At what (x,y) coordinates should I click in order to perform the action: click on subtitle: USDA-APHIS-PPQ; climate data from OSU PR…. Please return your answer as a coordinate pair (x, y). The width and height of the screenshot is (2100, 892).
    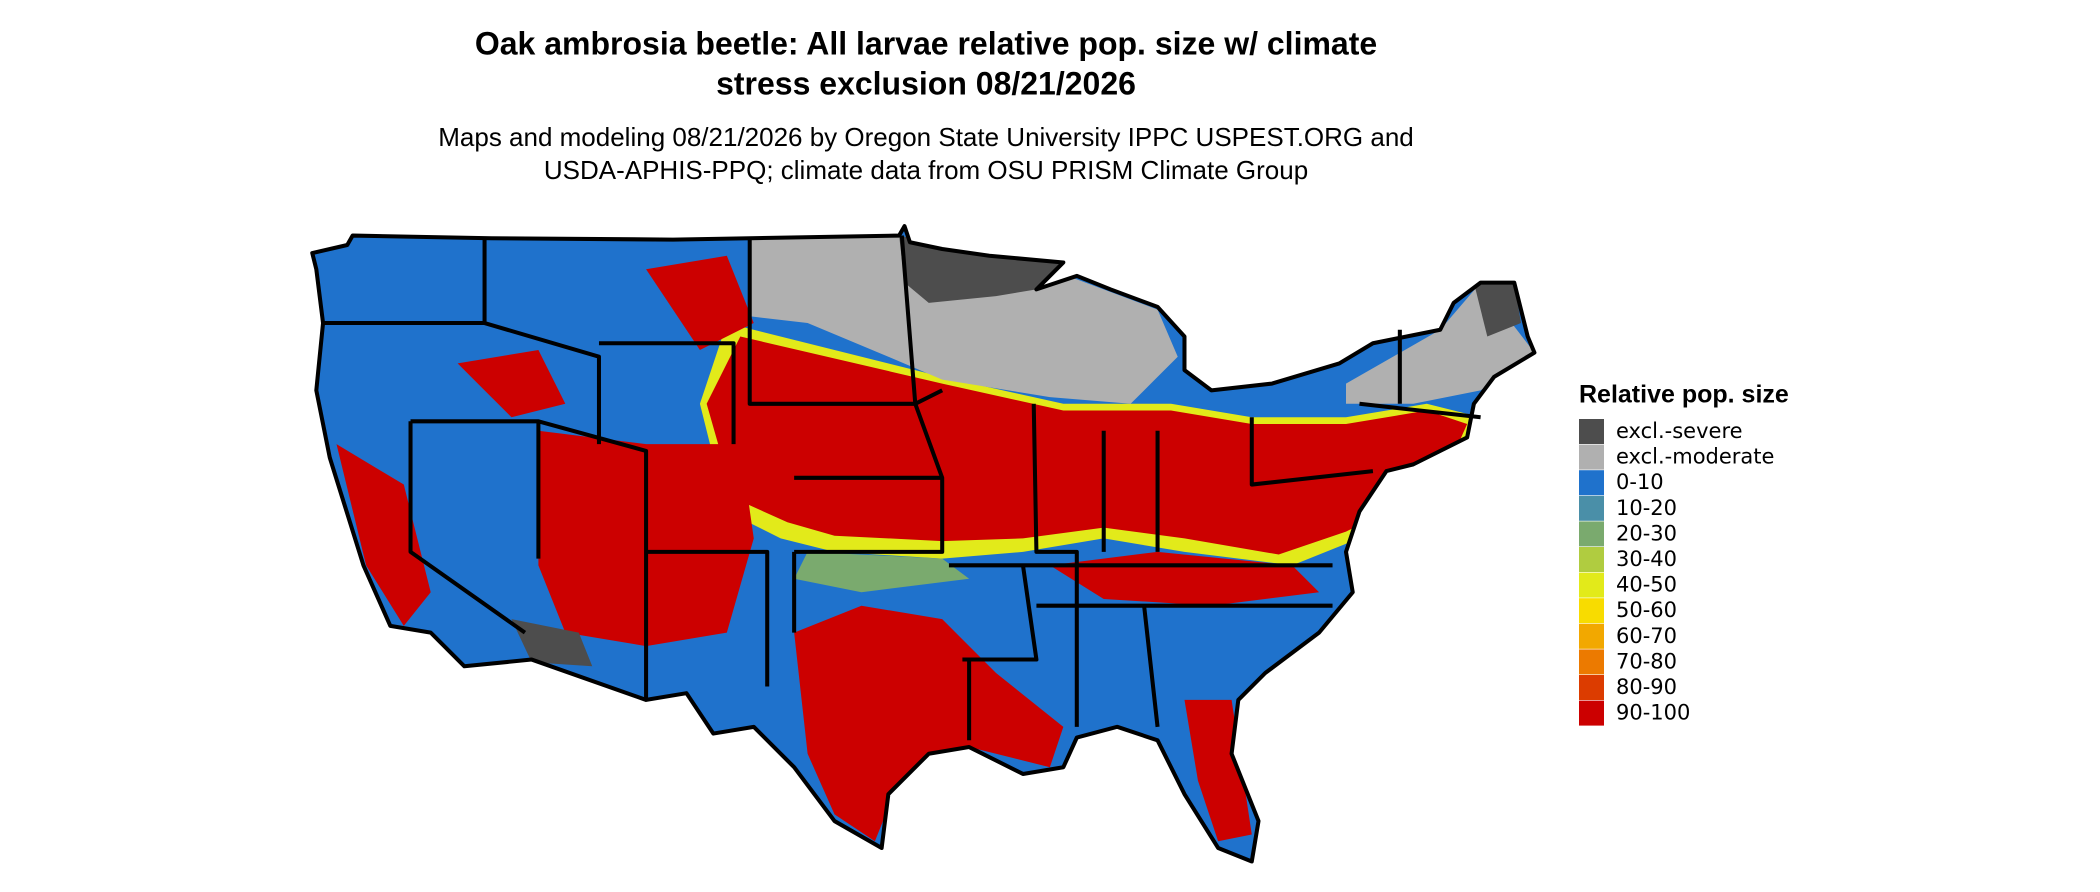
    Looking at the image, I should click on (926, 170).